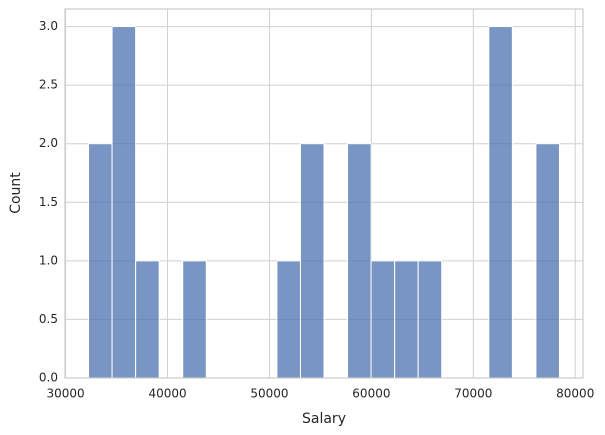 This screenshot has height=435, width=605. I want to click on y-tick-label: 0.0, so click(48, 378).